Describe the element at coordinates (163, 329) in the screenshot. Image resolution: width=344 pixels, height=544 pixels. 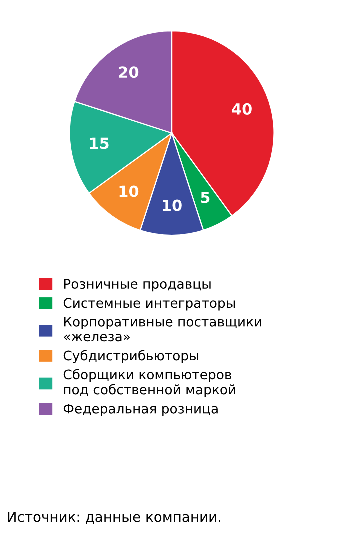
I see `legend-label: Корпоративные поставщики «железа»` at that location.